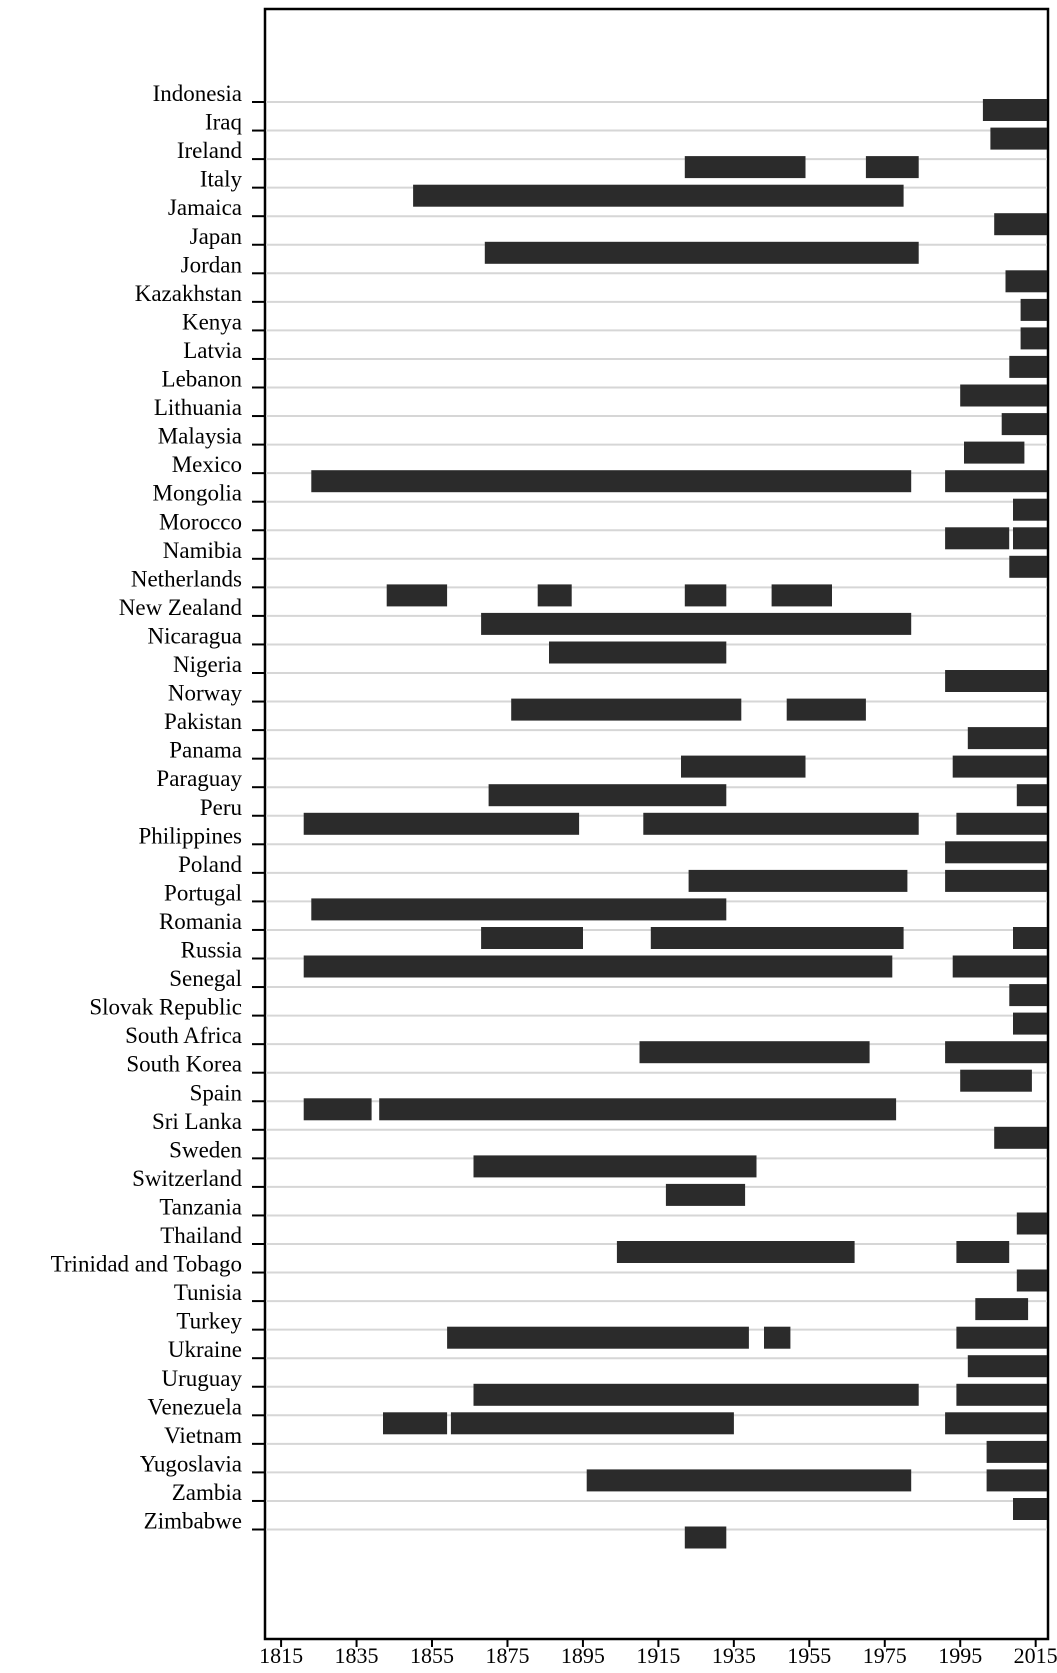 This screenshot has width=1057, height=1673. I want to click on row-label: Uruguay, so click(202, 1378).